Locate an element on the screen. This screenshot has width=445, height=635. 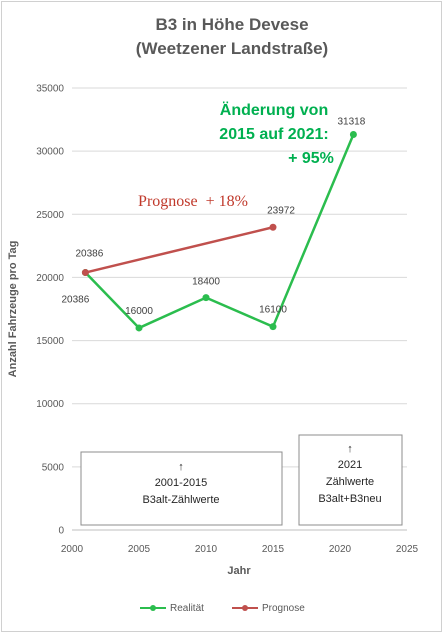
annotation-box-2001-2015: ↑ 2001-2015 B3alt-Zählwerte is located at coordinates (181, 488).